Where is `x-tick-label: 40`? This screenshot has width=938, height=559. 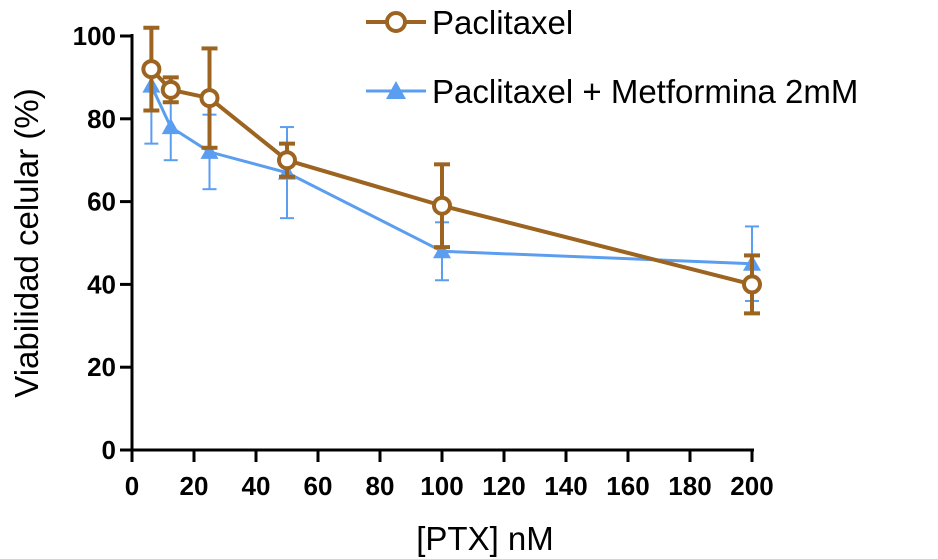
x-tick-label: 40 is located at coordinates (256, 486).